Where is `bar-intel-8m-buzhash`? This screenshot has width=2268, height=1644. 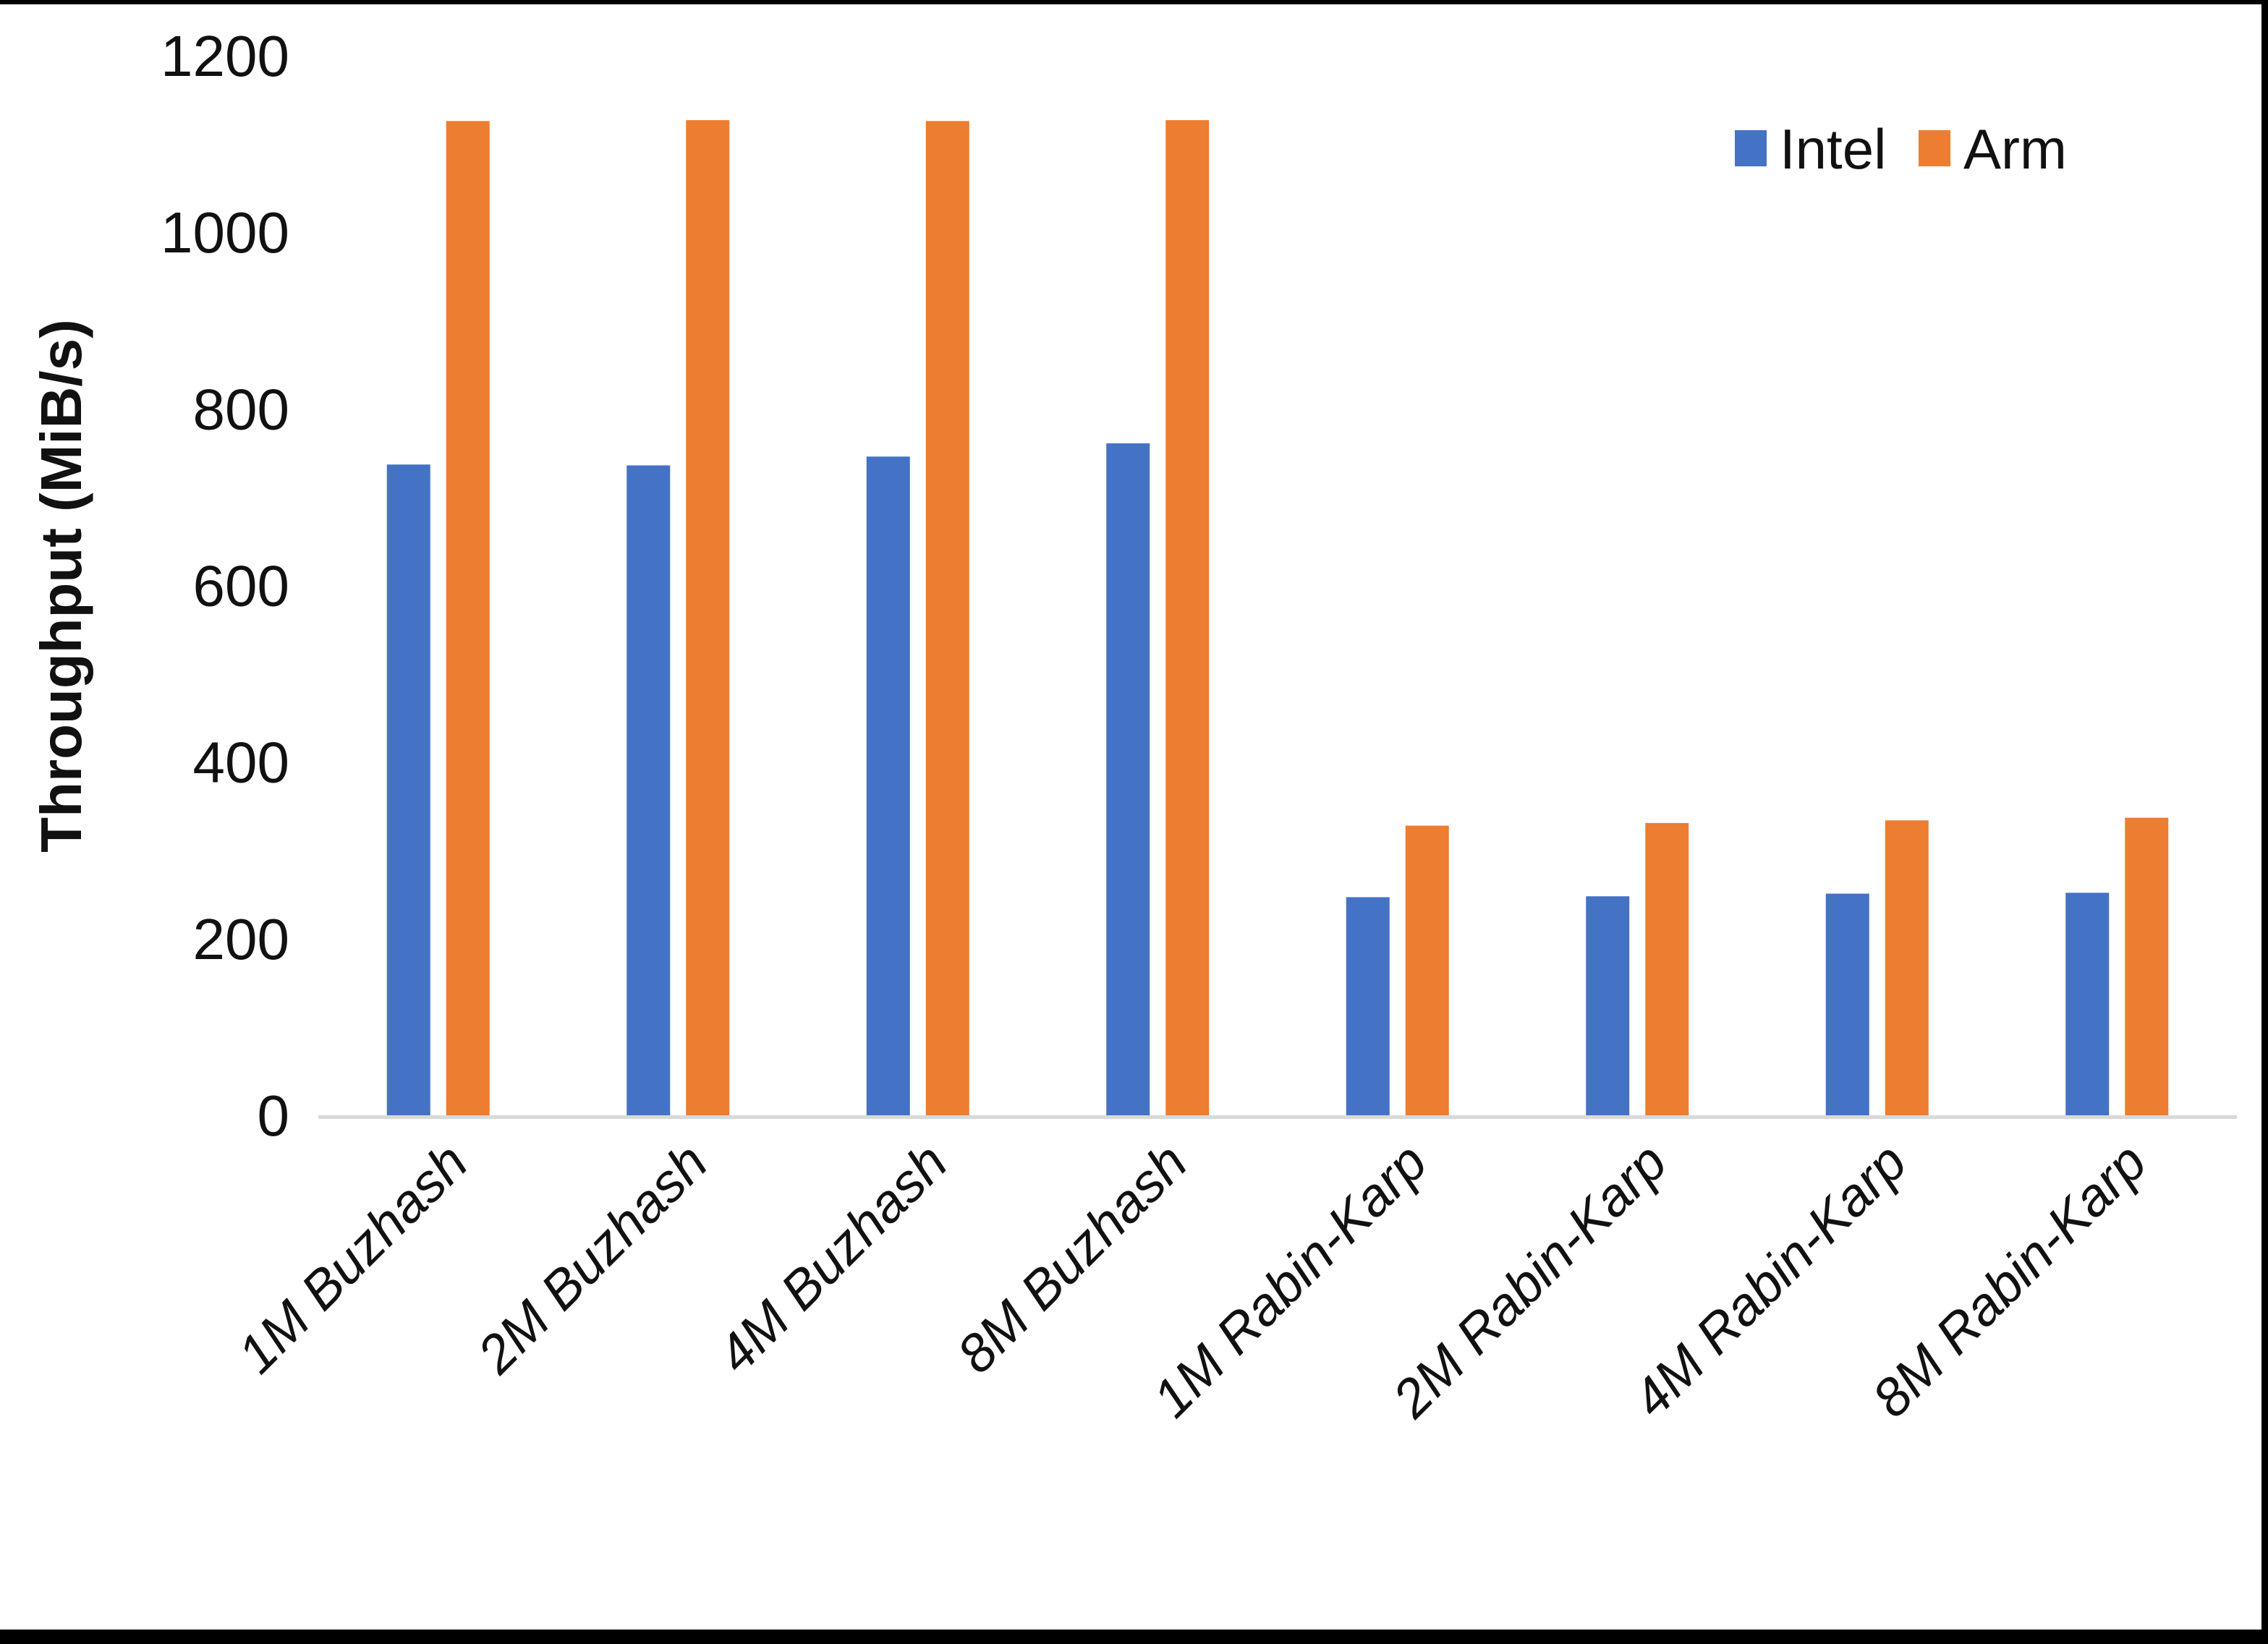 bar-intel-8m-buzhash is located at coordinates (1128, 779).